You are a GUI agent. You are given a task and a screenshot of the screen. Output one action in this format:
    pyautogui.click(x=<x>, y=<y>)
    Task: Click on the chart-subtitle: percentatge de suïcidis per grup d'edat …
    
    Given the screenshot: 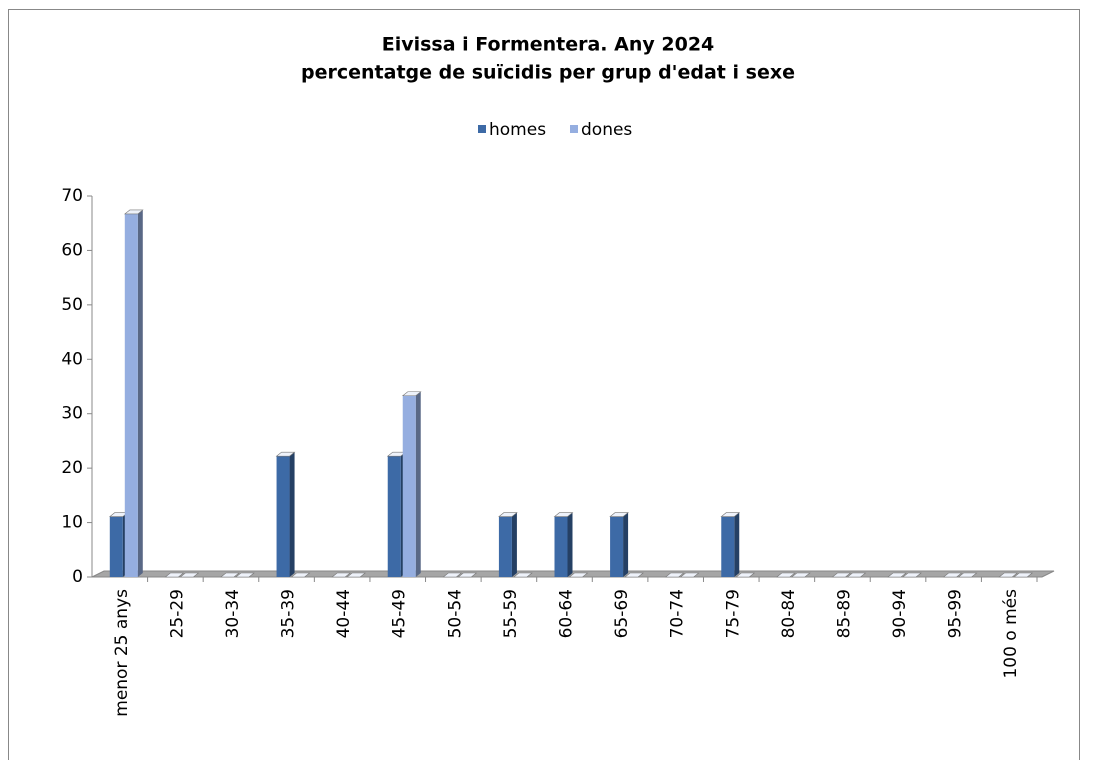 What is the action you would take?
    pyautogui.click(x=548, y=73)
    